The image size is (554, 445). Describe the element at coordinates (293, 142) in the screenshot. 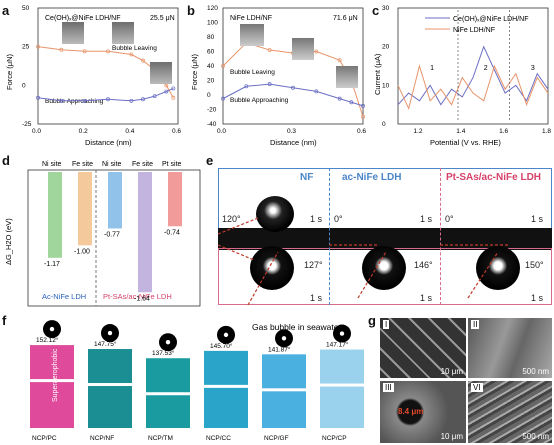

I see `panel-b-xlabel: Distance (nm)` at that location.